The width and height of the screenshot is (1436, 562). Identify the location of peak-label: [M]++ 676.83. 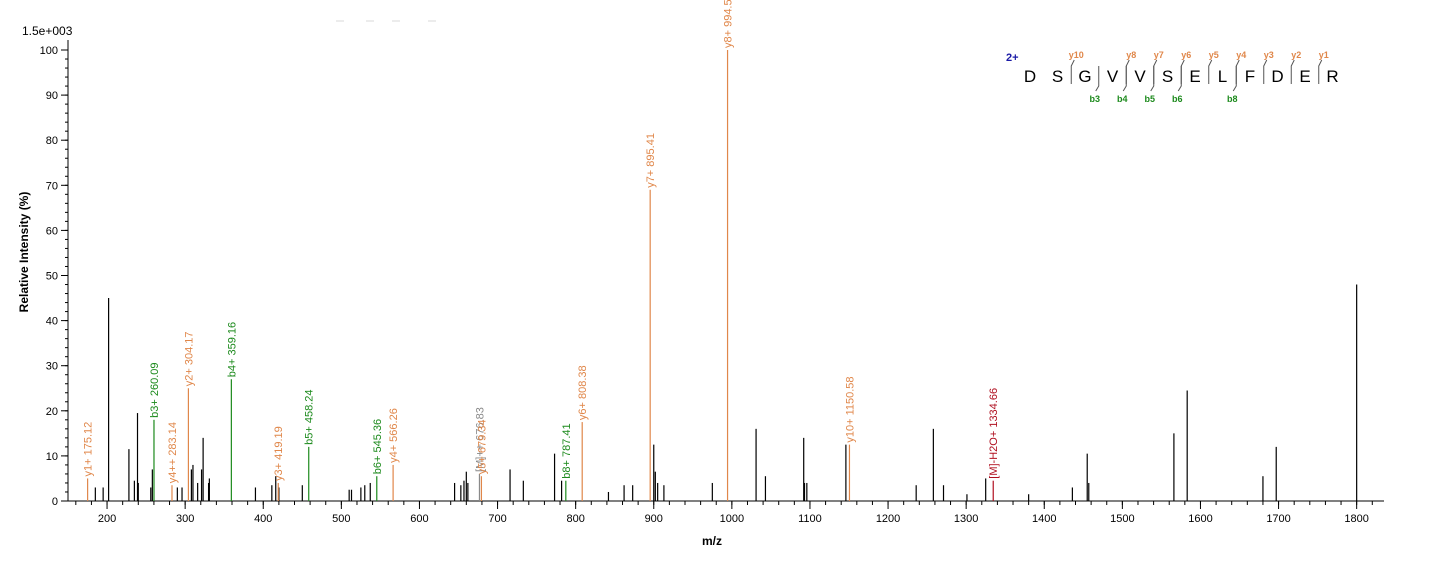
(480, 439).